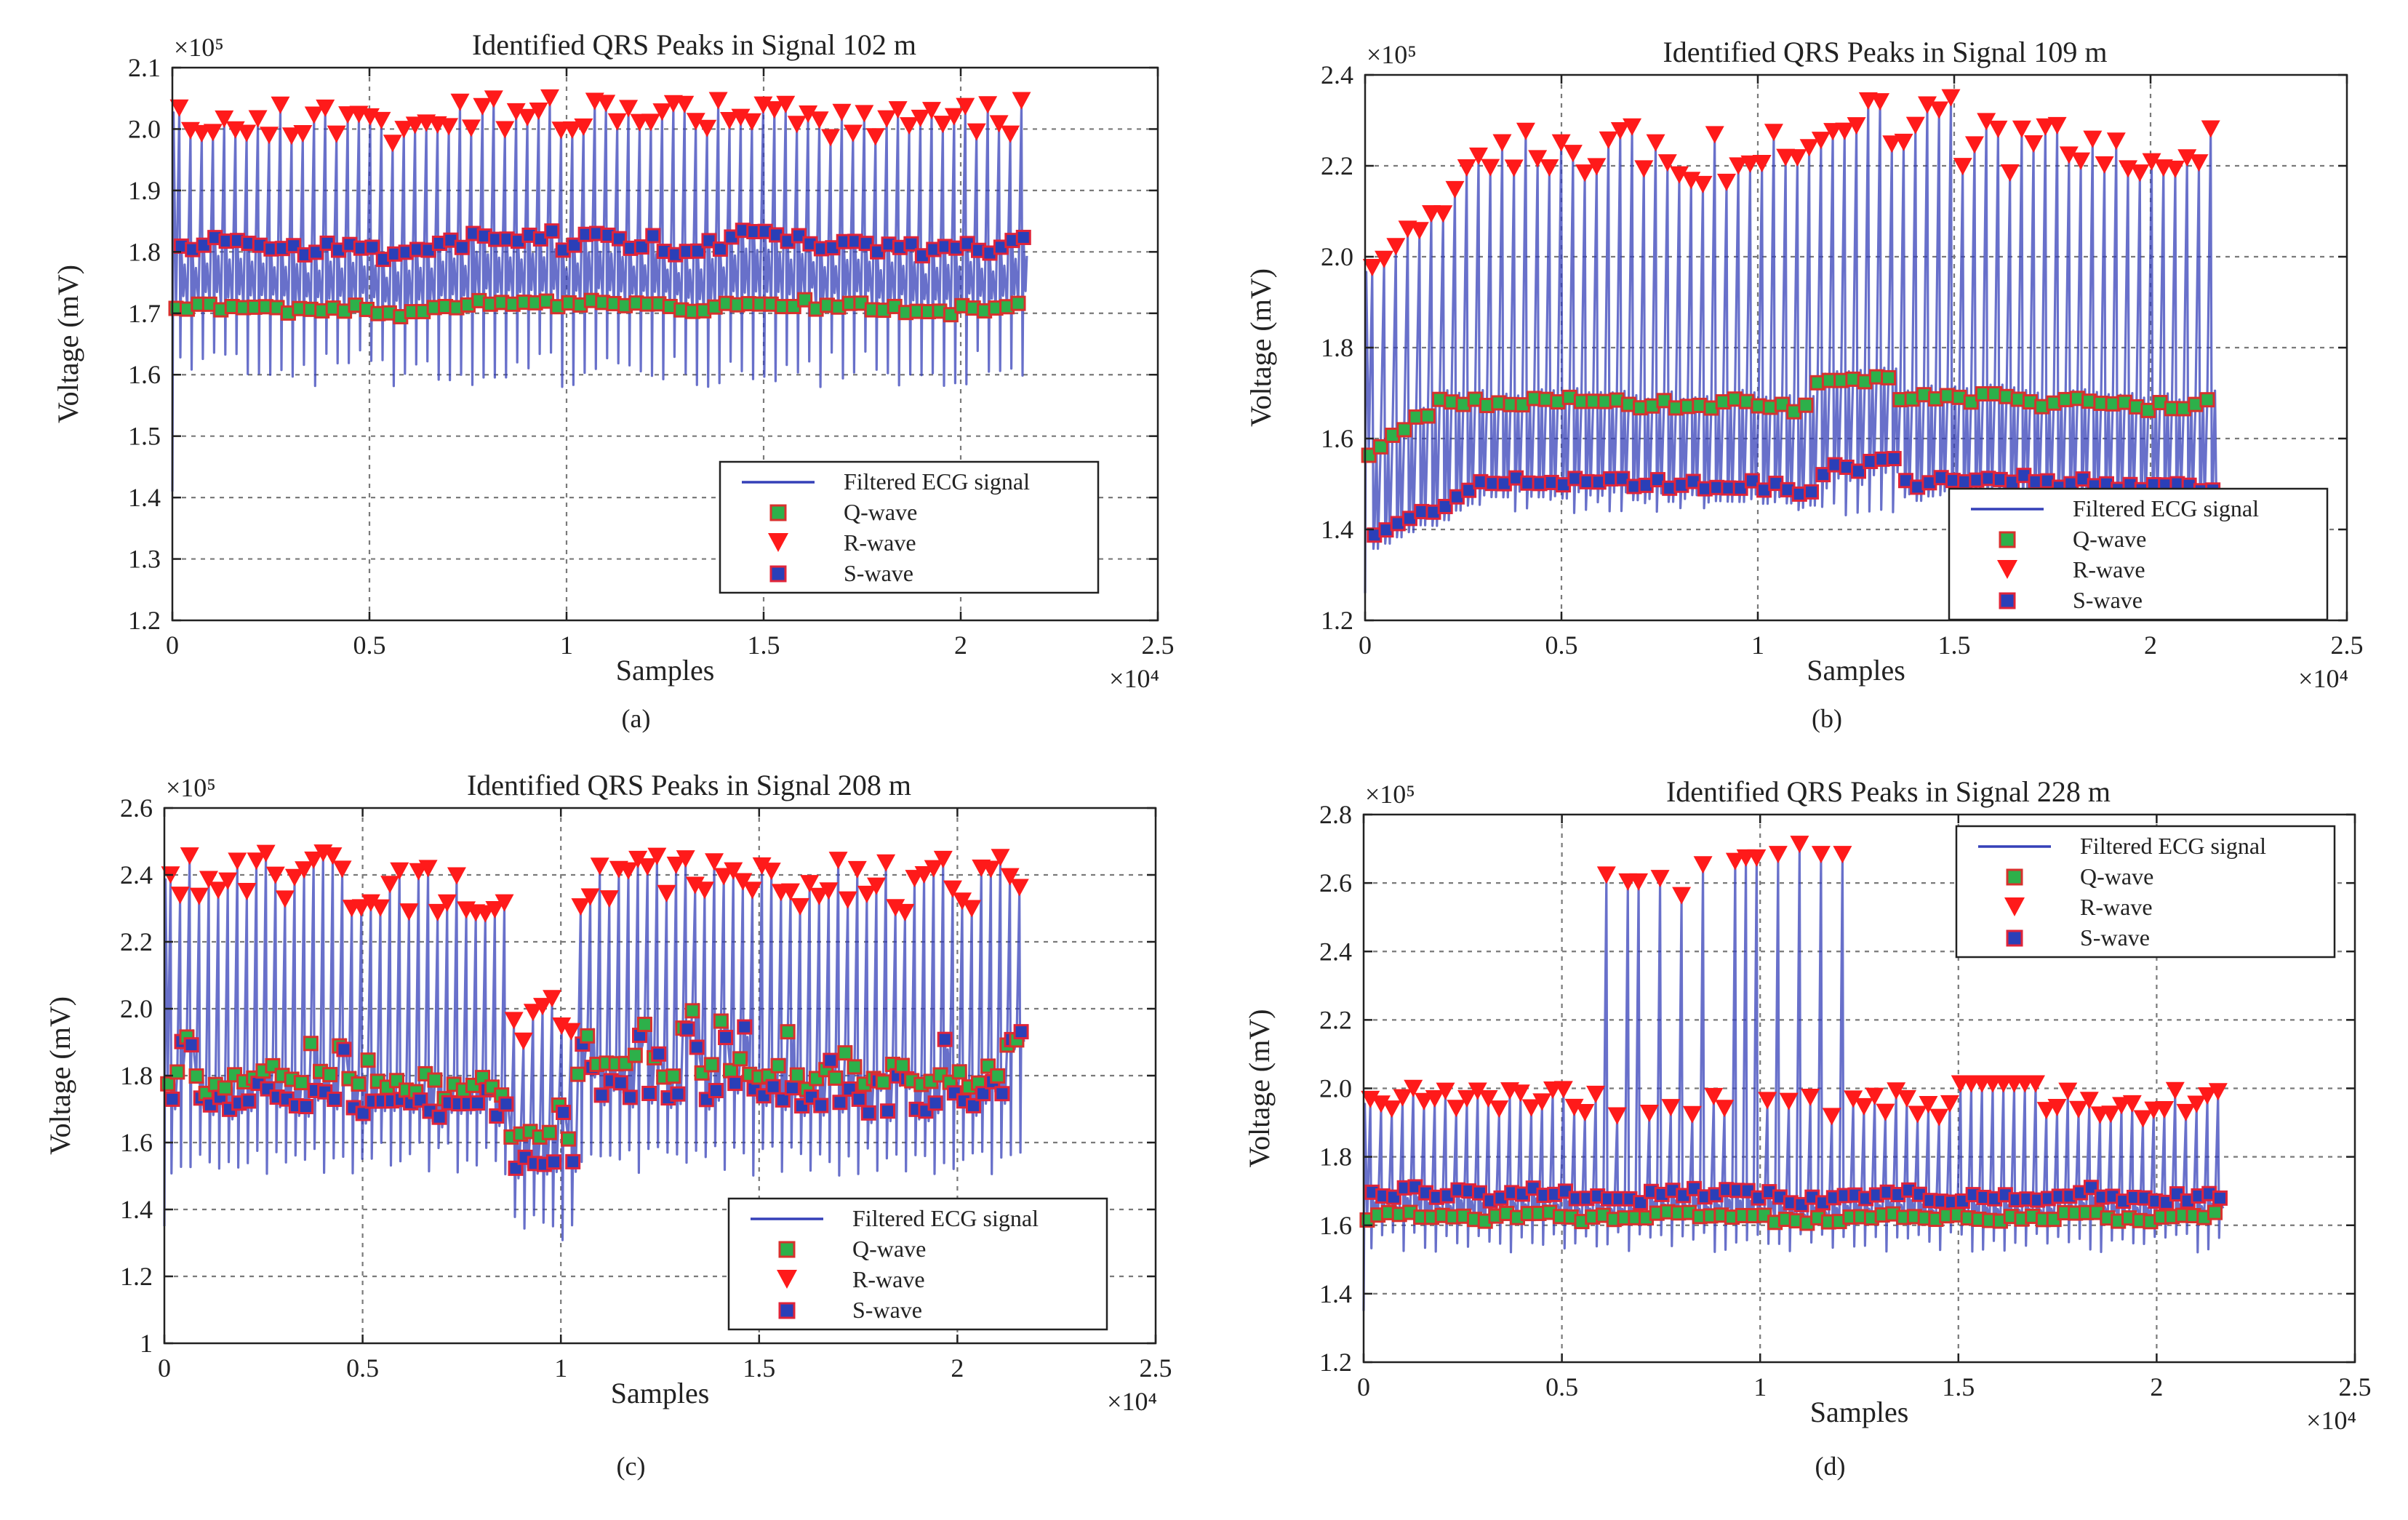 The image size is (2408, 1520). I want to click on y-tick-label: 1.2, so click(1335, 1362).